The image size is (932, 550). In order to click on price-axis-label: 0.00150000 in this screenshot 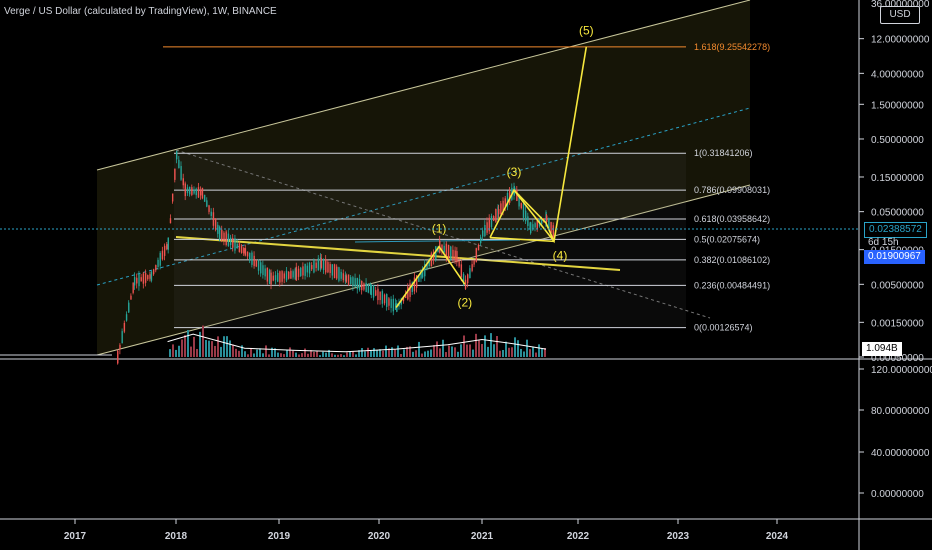, I will do `click(897, 323)`.